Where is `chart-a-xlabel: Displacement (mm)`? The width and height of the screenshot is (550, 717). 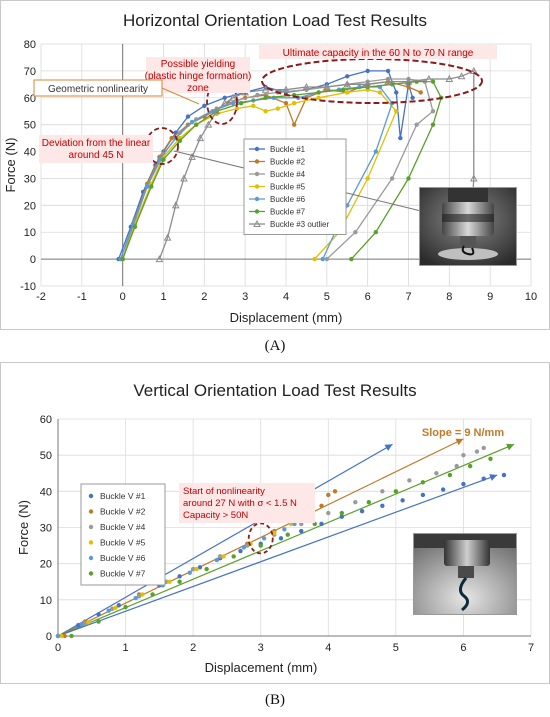
chart-a-xlabel: Displacement (mm) is located at coordinates (286, 317).